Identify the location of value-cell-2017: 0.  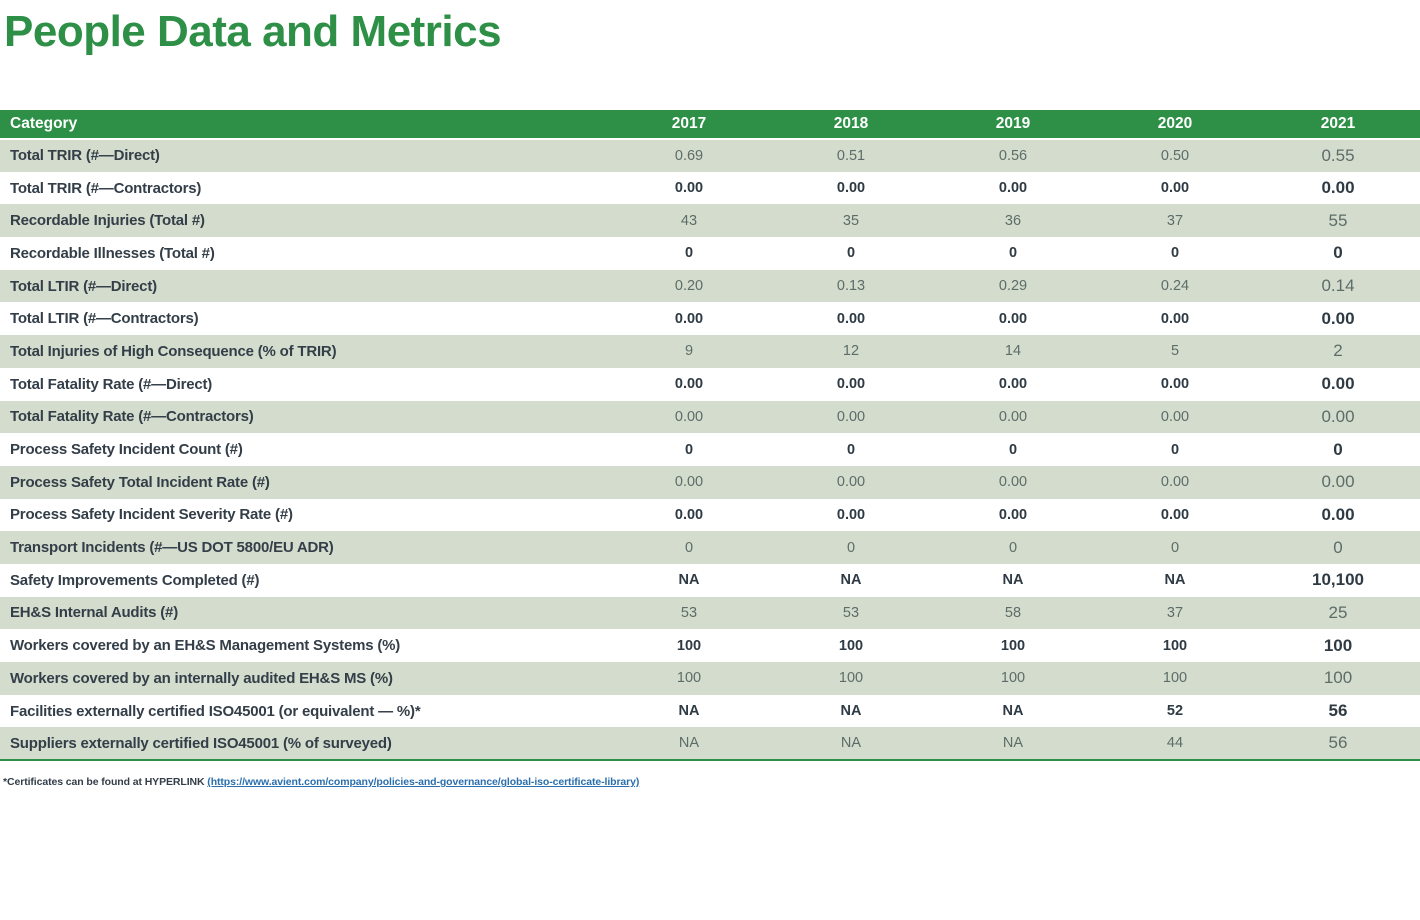
(689, 547).